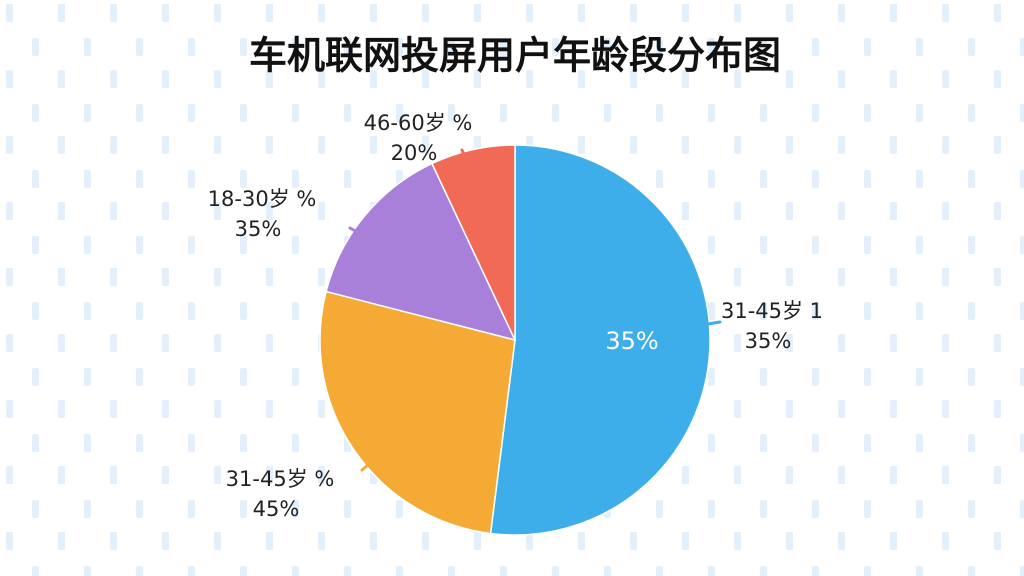 The width and height of the screenshot is (1024, 576). I want to click on slice-name: 31-45岁 1, so click(772, 311).